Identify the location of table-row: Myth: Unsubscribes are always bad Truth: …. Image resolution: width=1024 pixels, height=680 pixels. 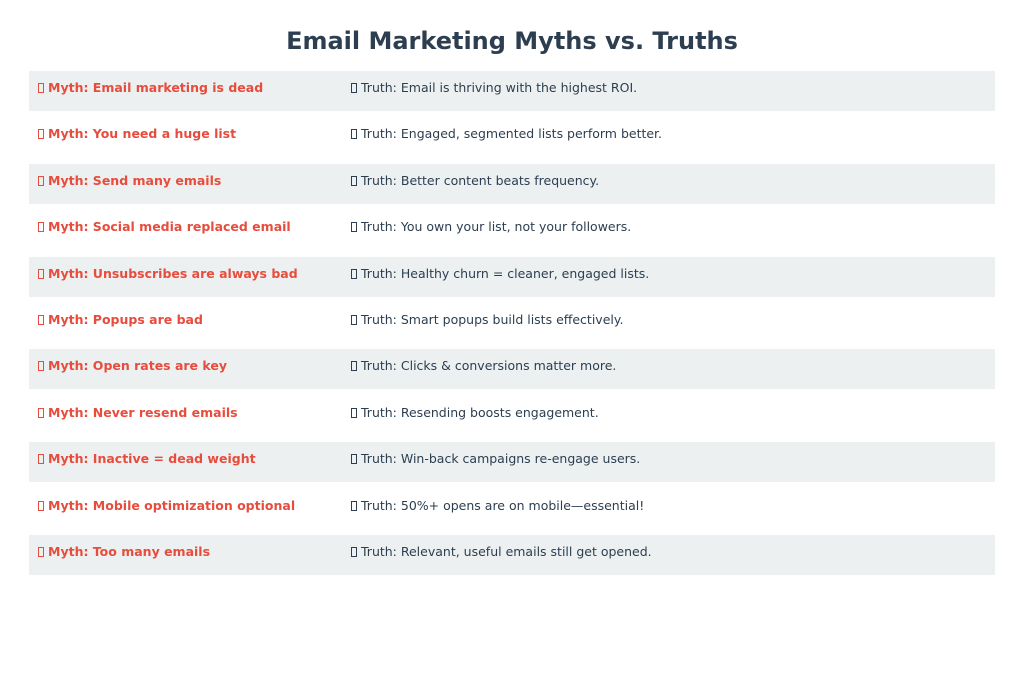
(512, 276).